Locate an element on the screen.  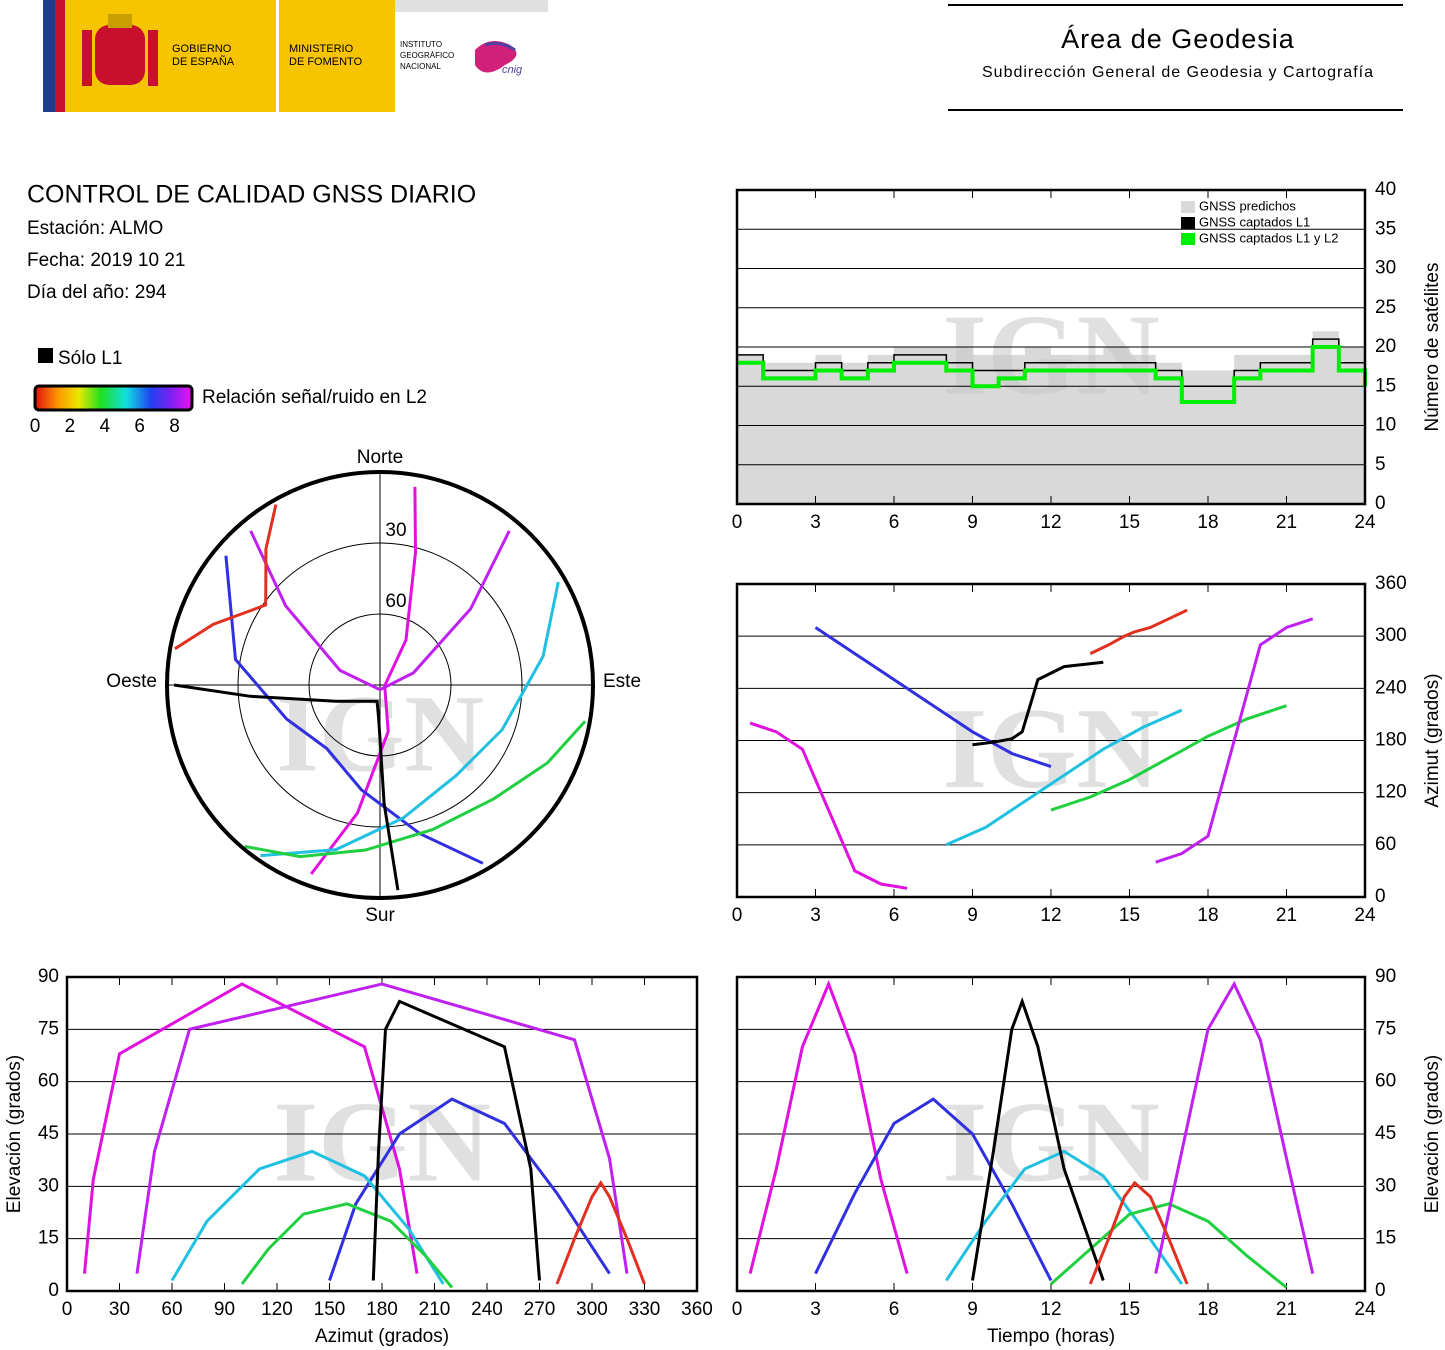
direction-label: Oeste is located at coordinates (131, 681).